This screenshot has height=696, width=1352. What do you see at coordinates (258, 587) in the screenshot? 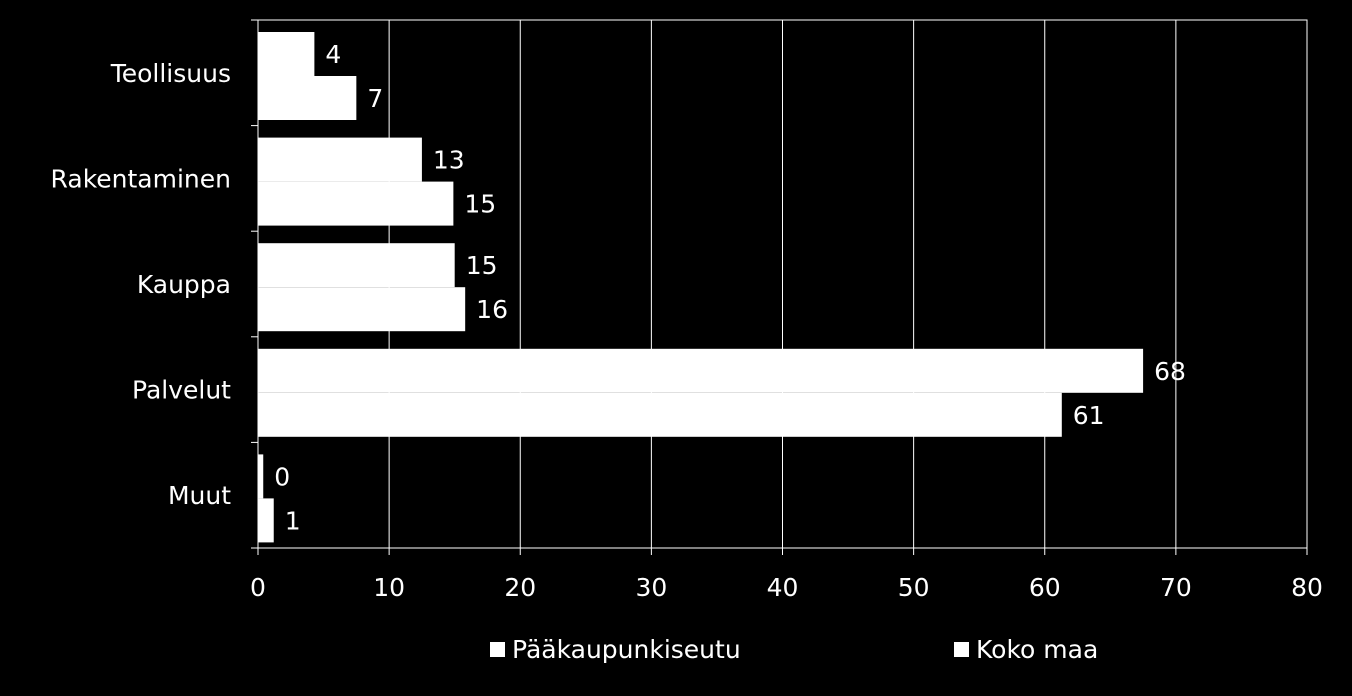
I see `x-tick-label: 0` at bounding box center [258, 587].